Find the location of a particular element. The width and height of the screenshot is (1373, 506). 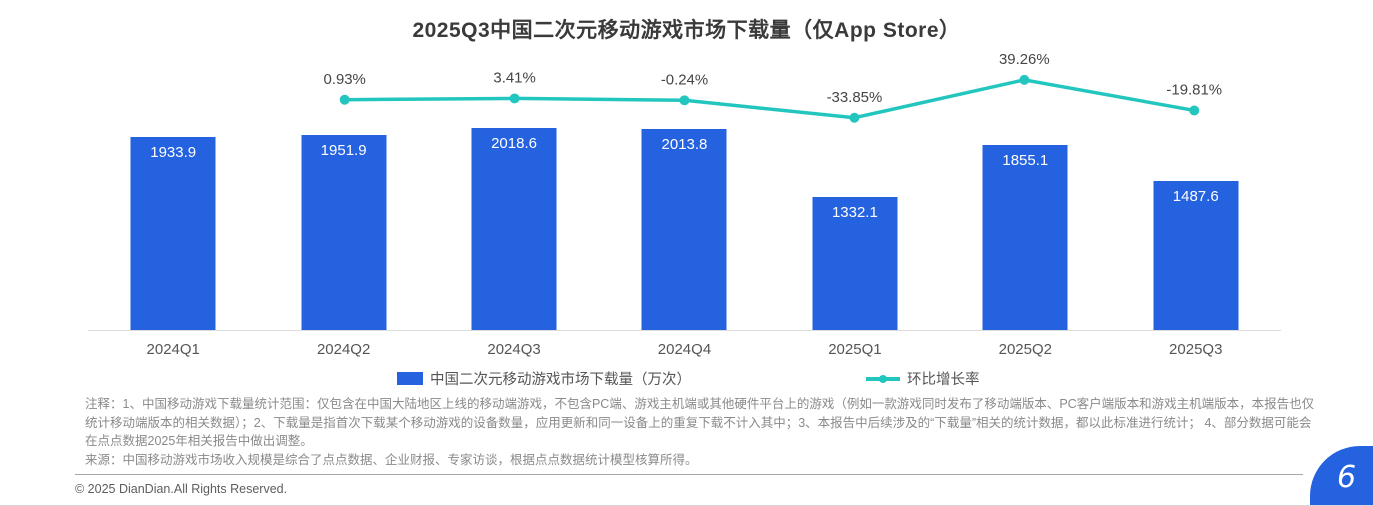

bar-value-label: 1933.9 is located at coordinates (173, 152).